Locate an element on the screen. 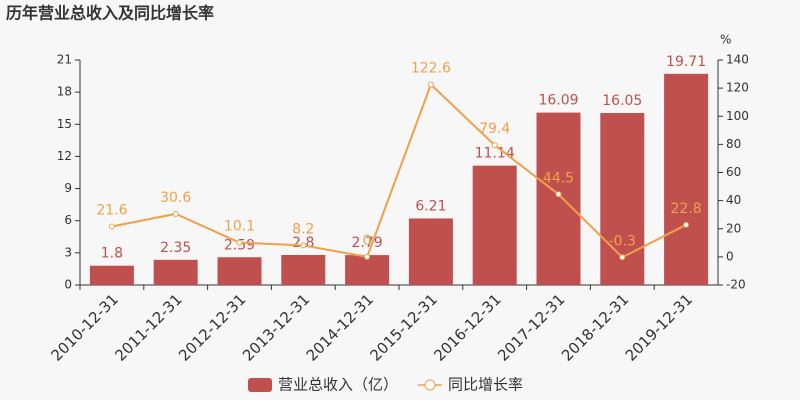 This screenshot has width=800, height=400. y-tick-label: 12 is located at coordinates (64, 156).